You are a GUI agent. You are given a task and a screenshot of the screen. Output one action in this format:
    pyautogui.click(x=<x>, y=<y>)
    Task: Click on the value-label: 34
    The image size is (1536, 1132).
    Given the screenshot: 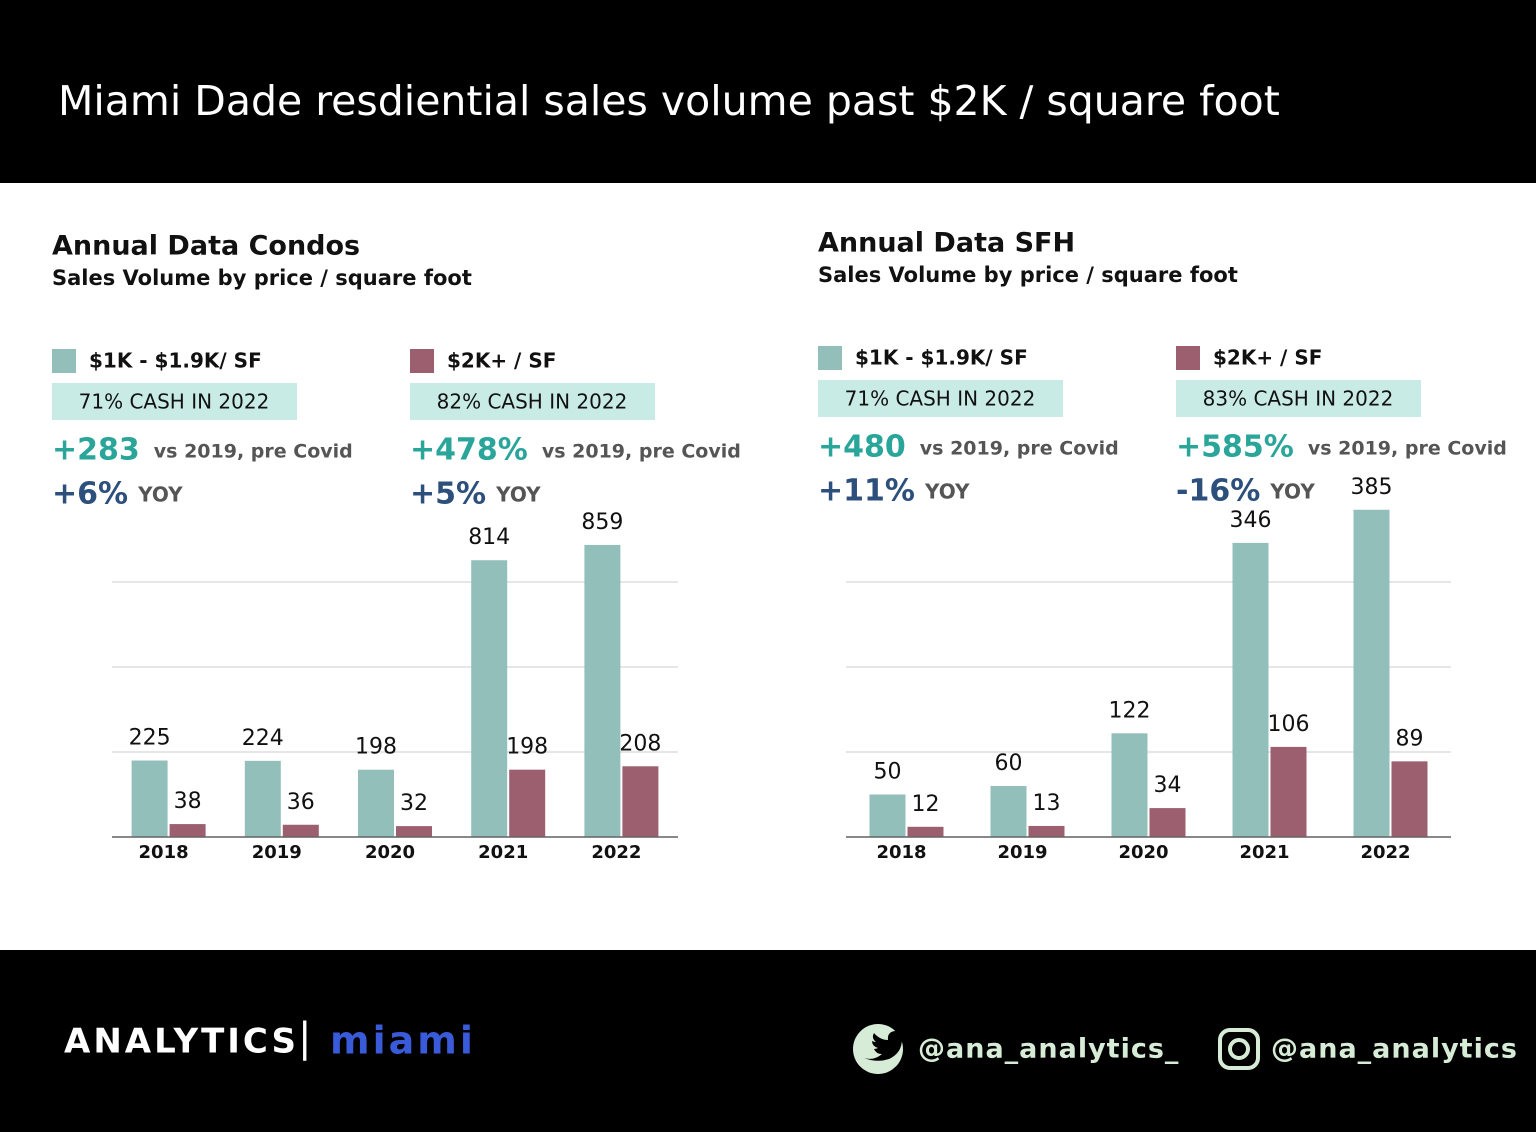 What is the action you would take?
    pyautogui.click(x=1168, y=785)
    